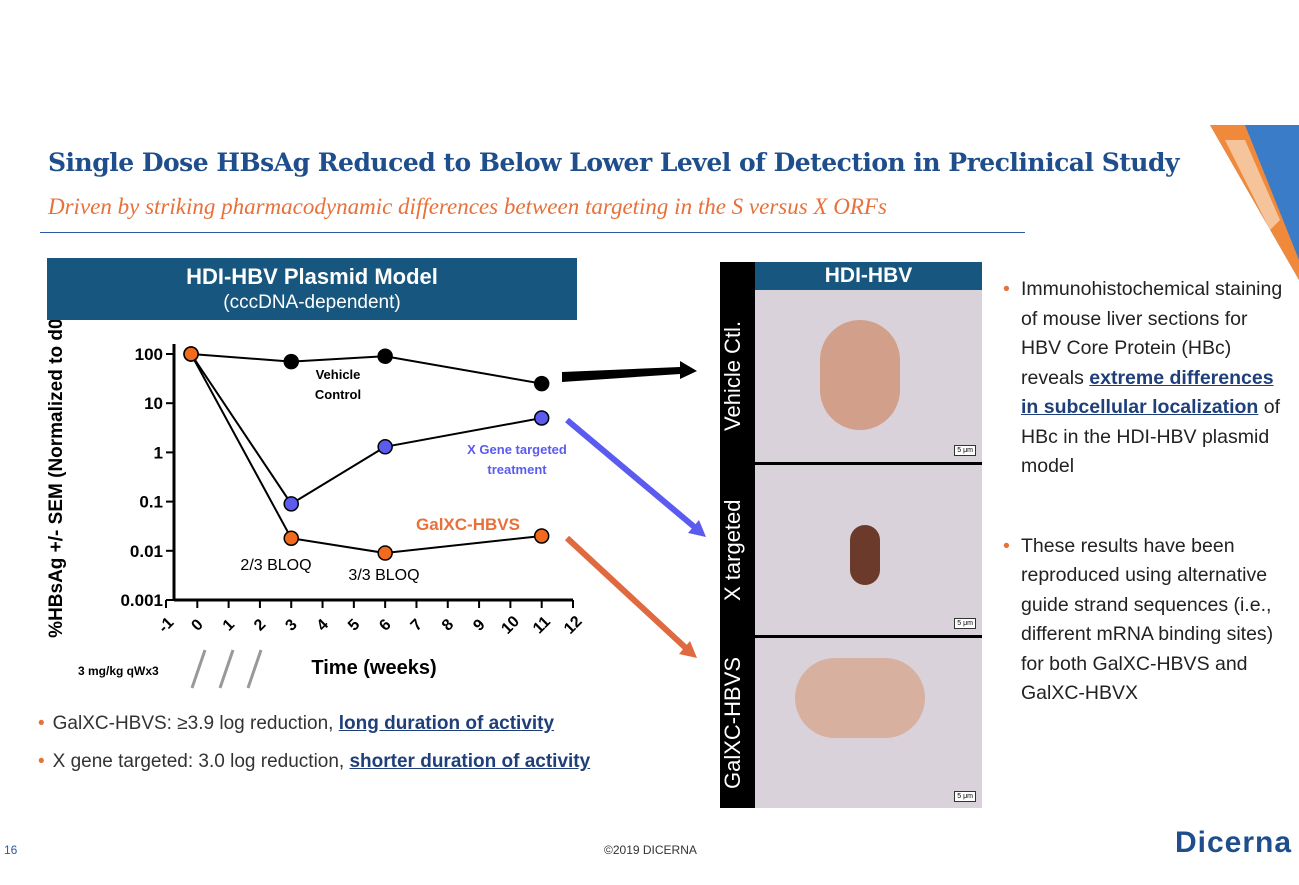 Image resolution: width=1299 pixels, height=885 pixels. I want to click on chart-header: HDI-HBV Plasmid Model (cccDNA-dependent), so click(312, 289).